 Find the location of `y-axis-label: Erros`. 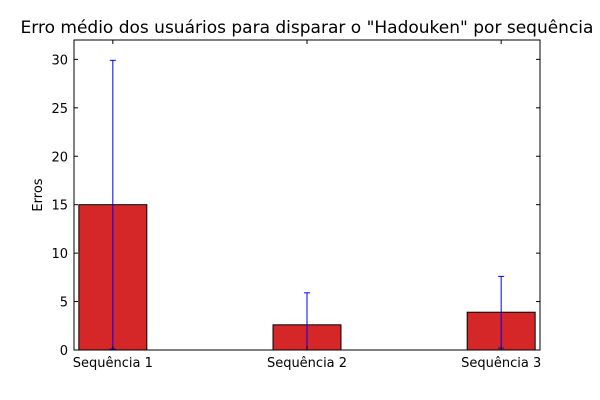

y-axis-label: Erros is located at coordinates (38, 194).